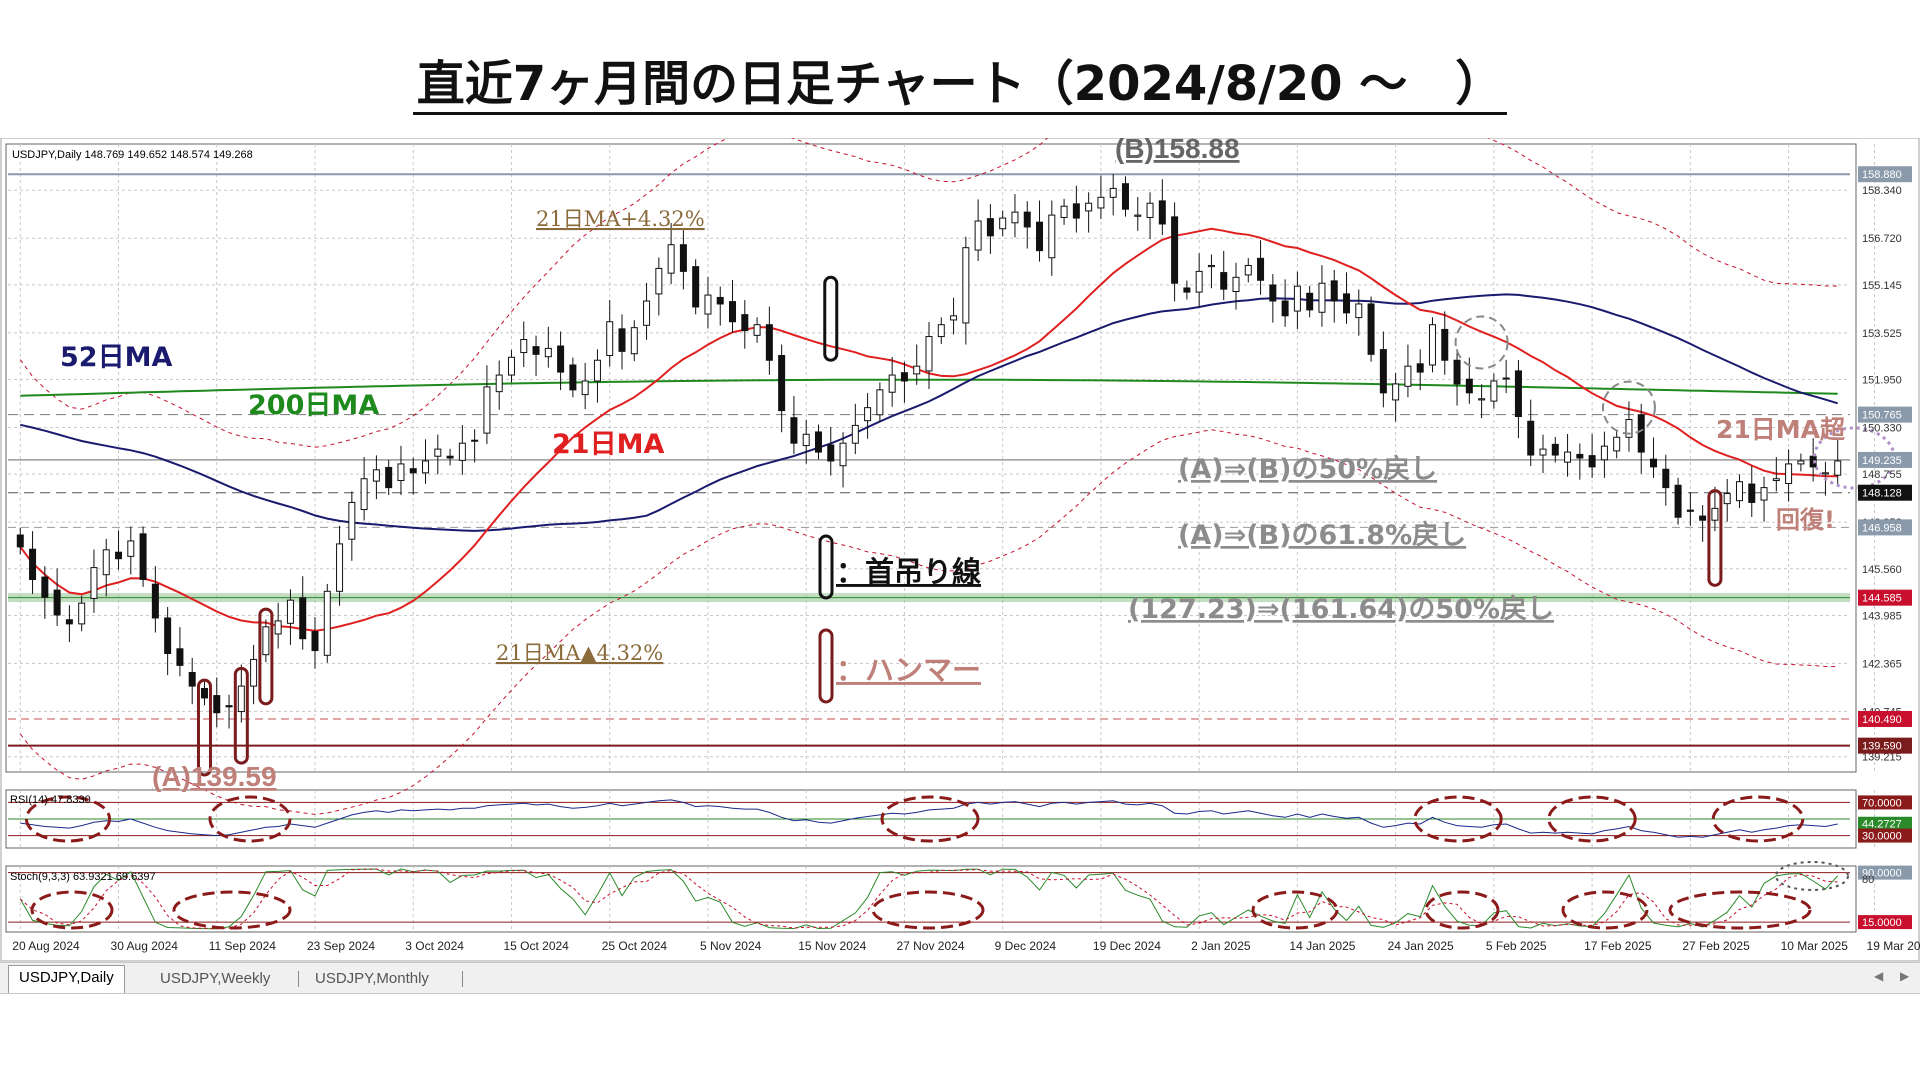 The width and height of the screenshot is (1920, 1080). What do you see at coordinates (929, 818) in the screenshot?
I see `rsi-line` at bounding box center [929, 818].